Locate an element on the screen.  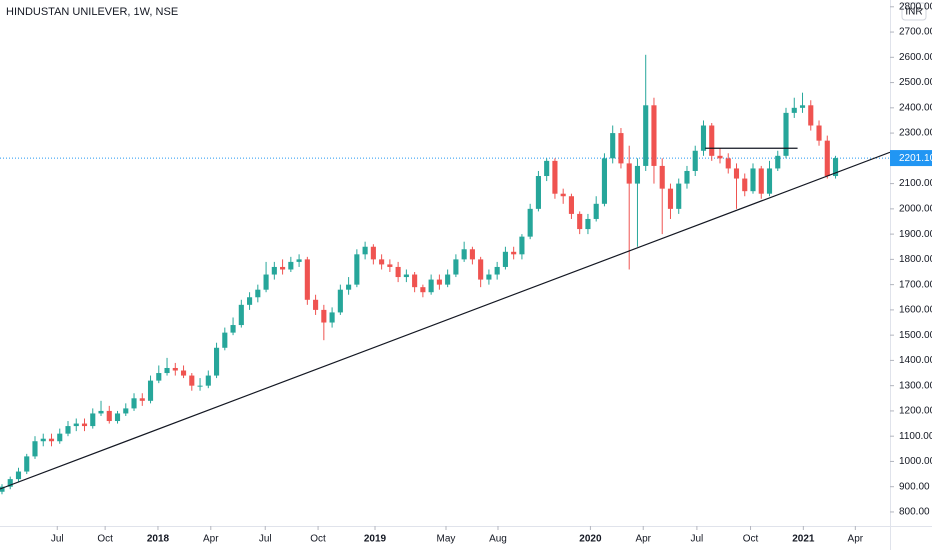
y-tick-label: 1500.00 is located at coordinates (915, 335).